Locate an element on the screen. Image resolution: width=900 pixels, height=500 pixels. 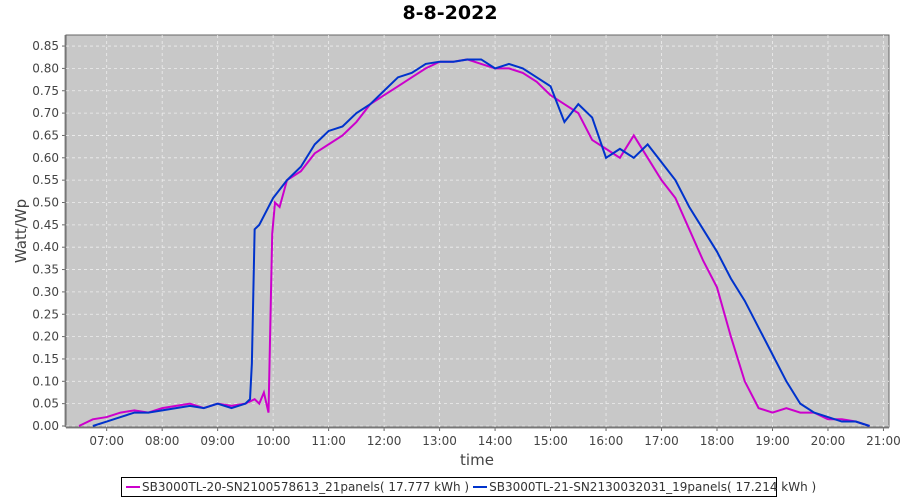
y-tick-label: 0.35 is located at coordinates (45, 270).